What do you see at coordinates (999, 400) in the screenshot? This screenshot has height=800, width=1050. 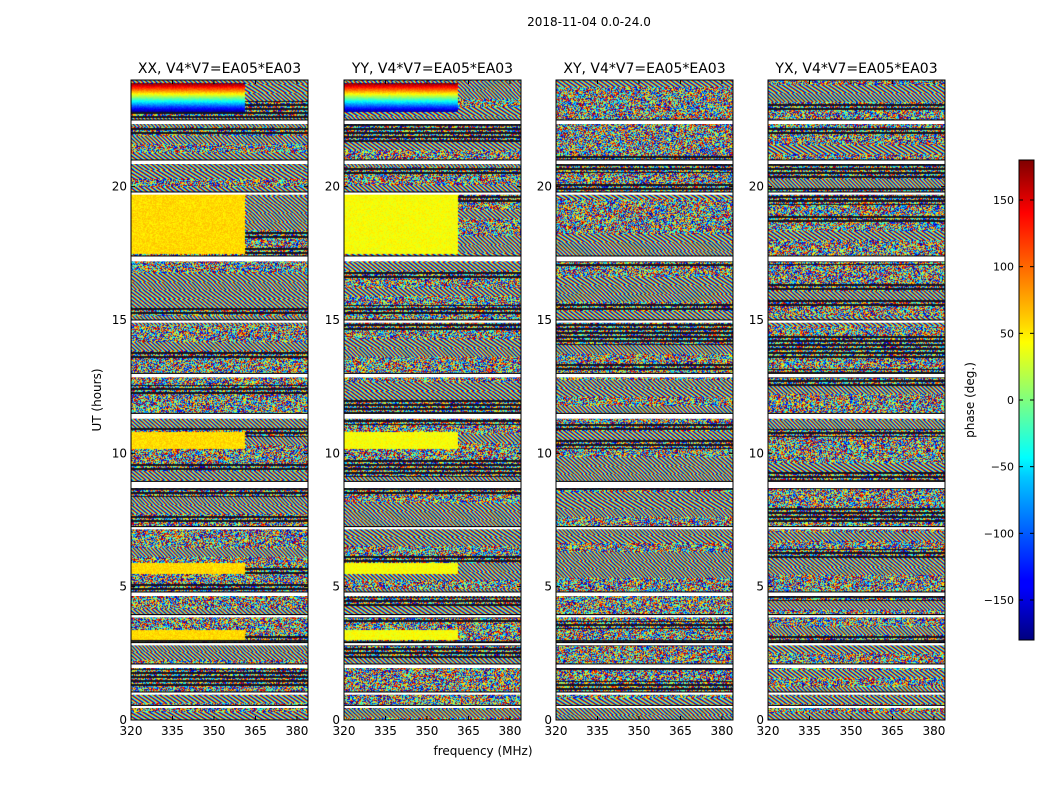 I see `colorbar: −150 −100 −50 0 50 100 150 phase (deg.)` at bounding box center [999, 400].